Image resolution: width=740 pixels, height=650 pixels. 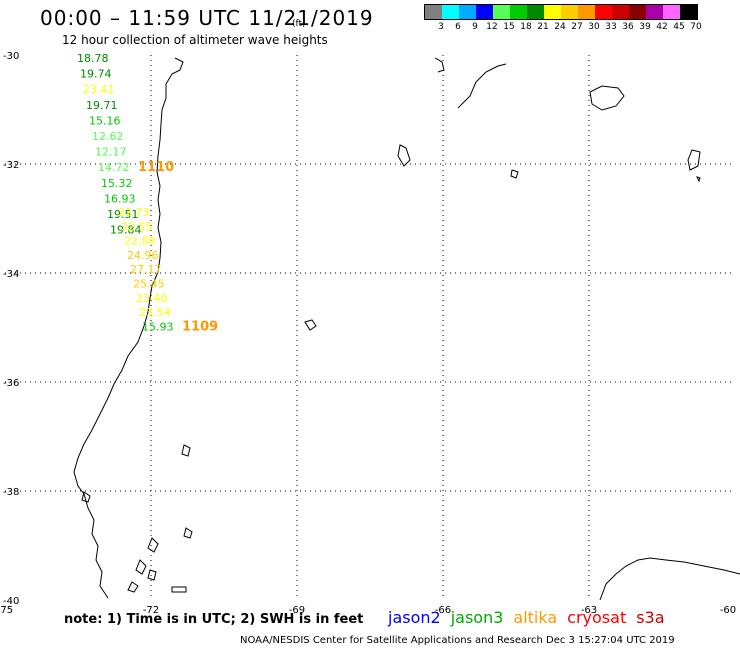 What do you see at coordinates (597, 617) in the screenshot?
I see `satellite-cryosat: cryosat` at bounding box center [597, 617].